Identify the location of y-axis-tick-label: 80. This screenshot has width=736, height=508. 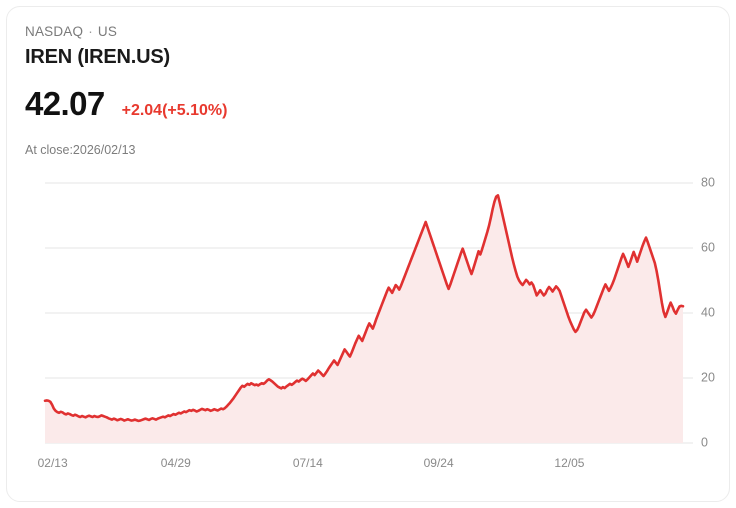
(708, 182).